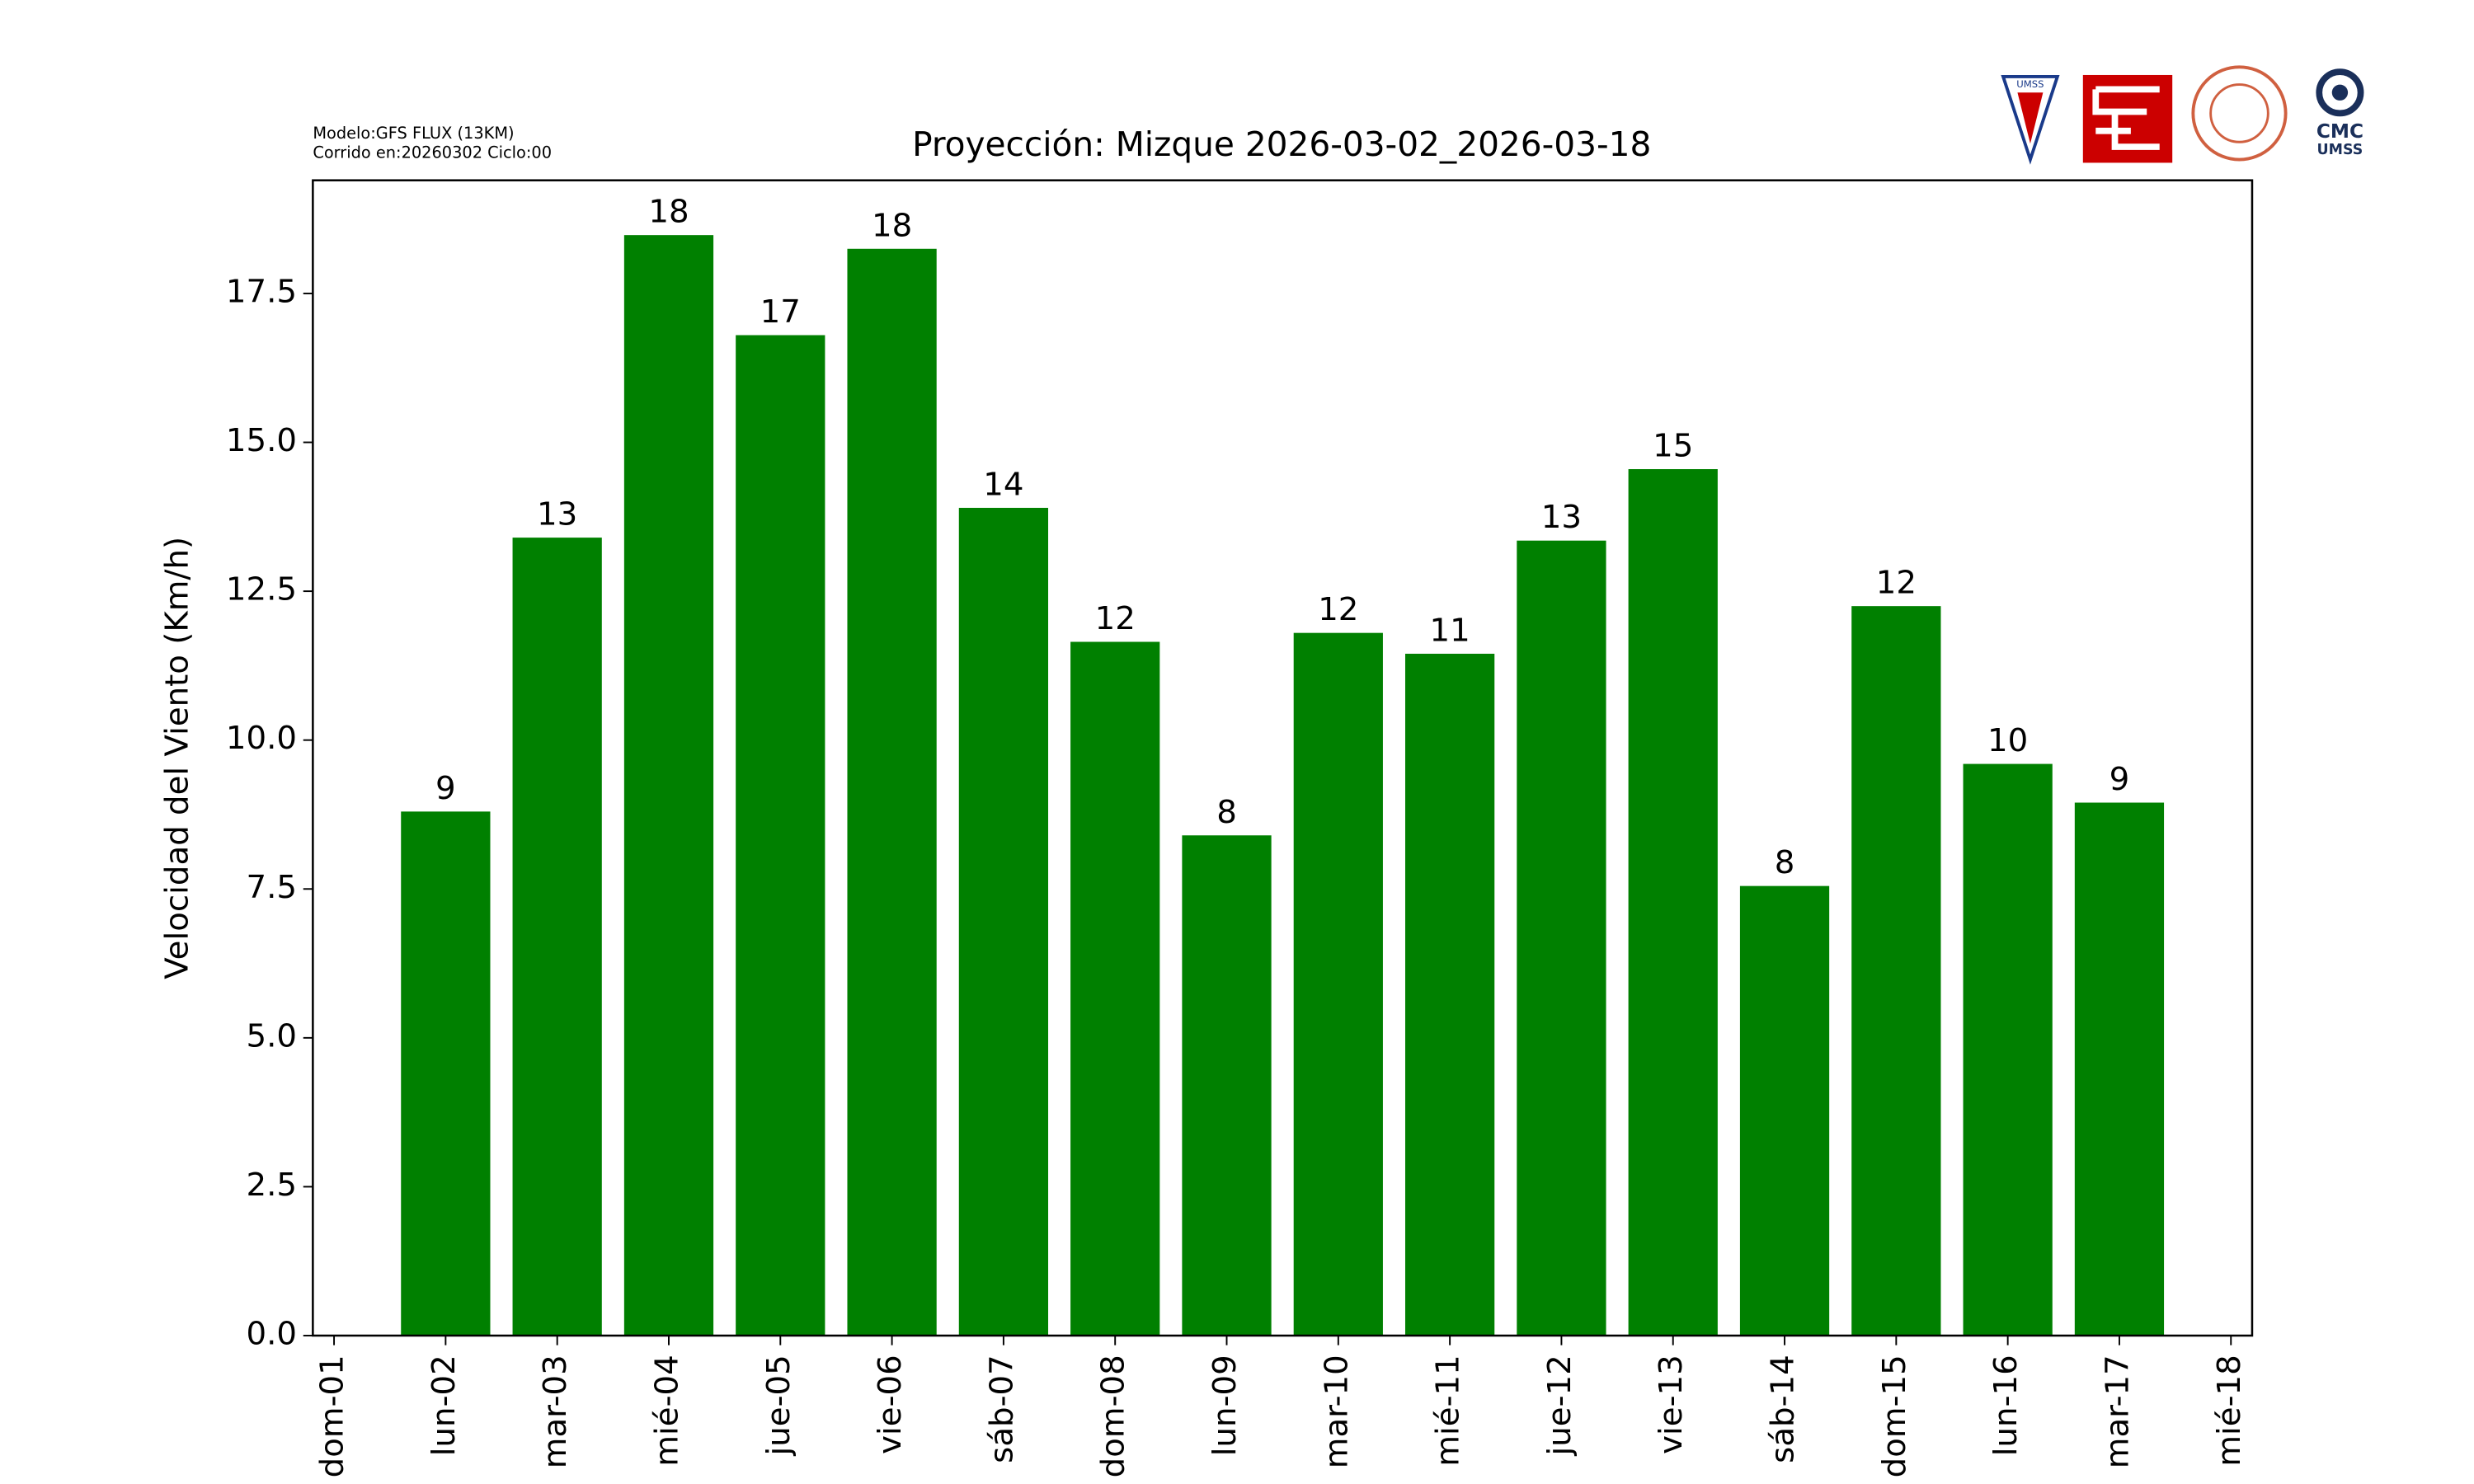  I want to click on x-tick-label: sáb-07, so click(1001, 1409).